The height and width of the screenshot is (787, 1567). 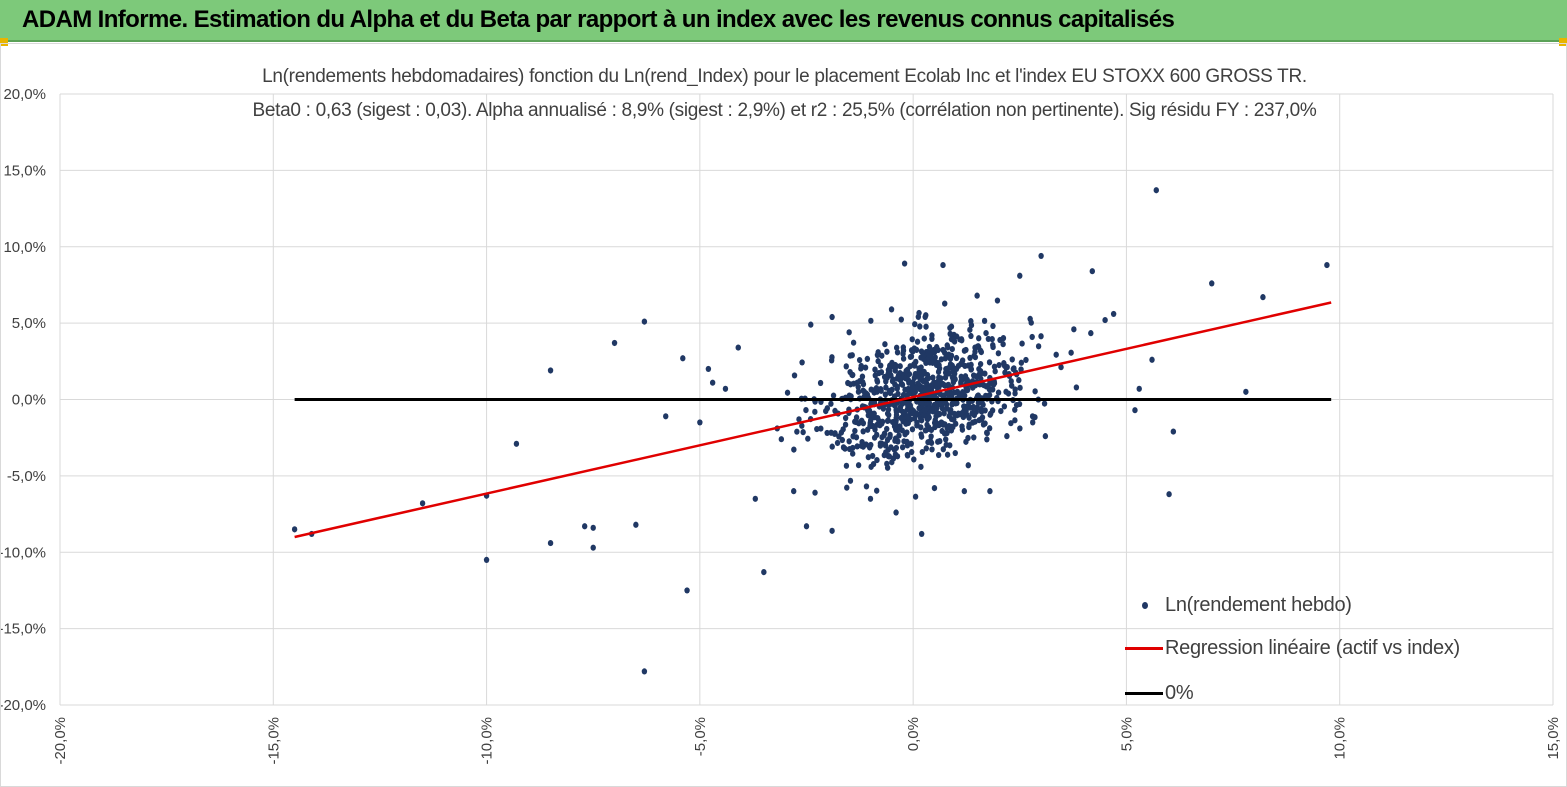 What do you see at coordinates (1144, 693) in the screenshot?
I see `legend-zero-line-icon` at bounding box center [1144, 693].